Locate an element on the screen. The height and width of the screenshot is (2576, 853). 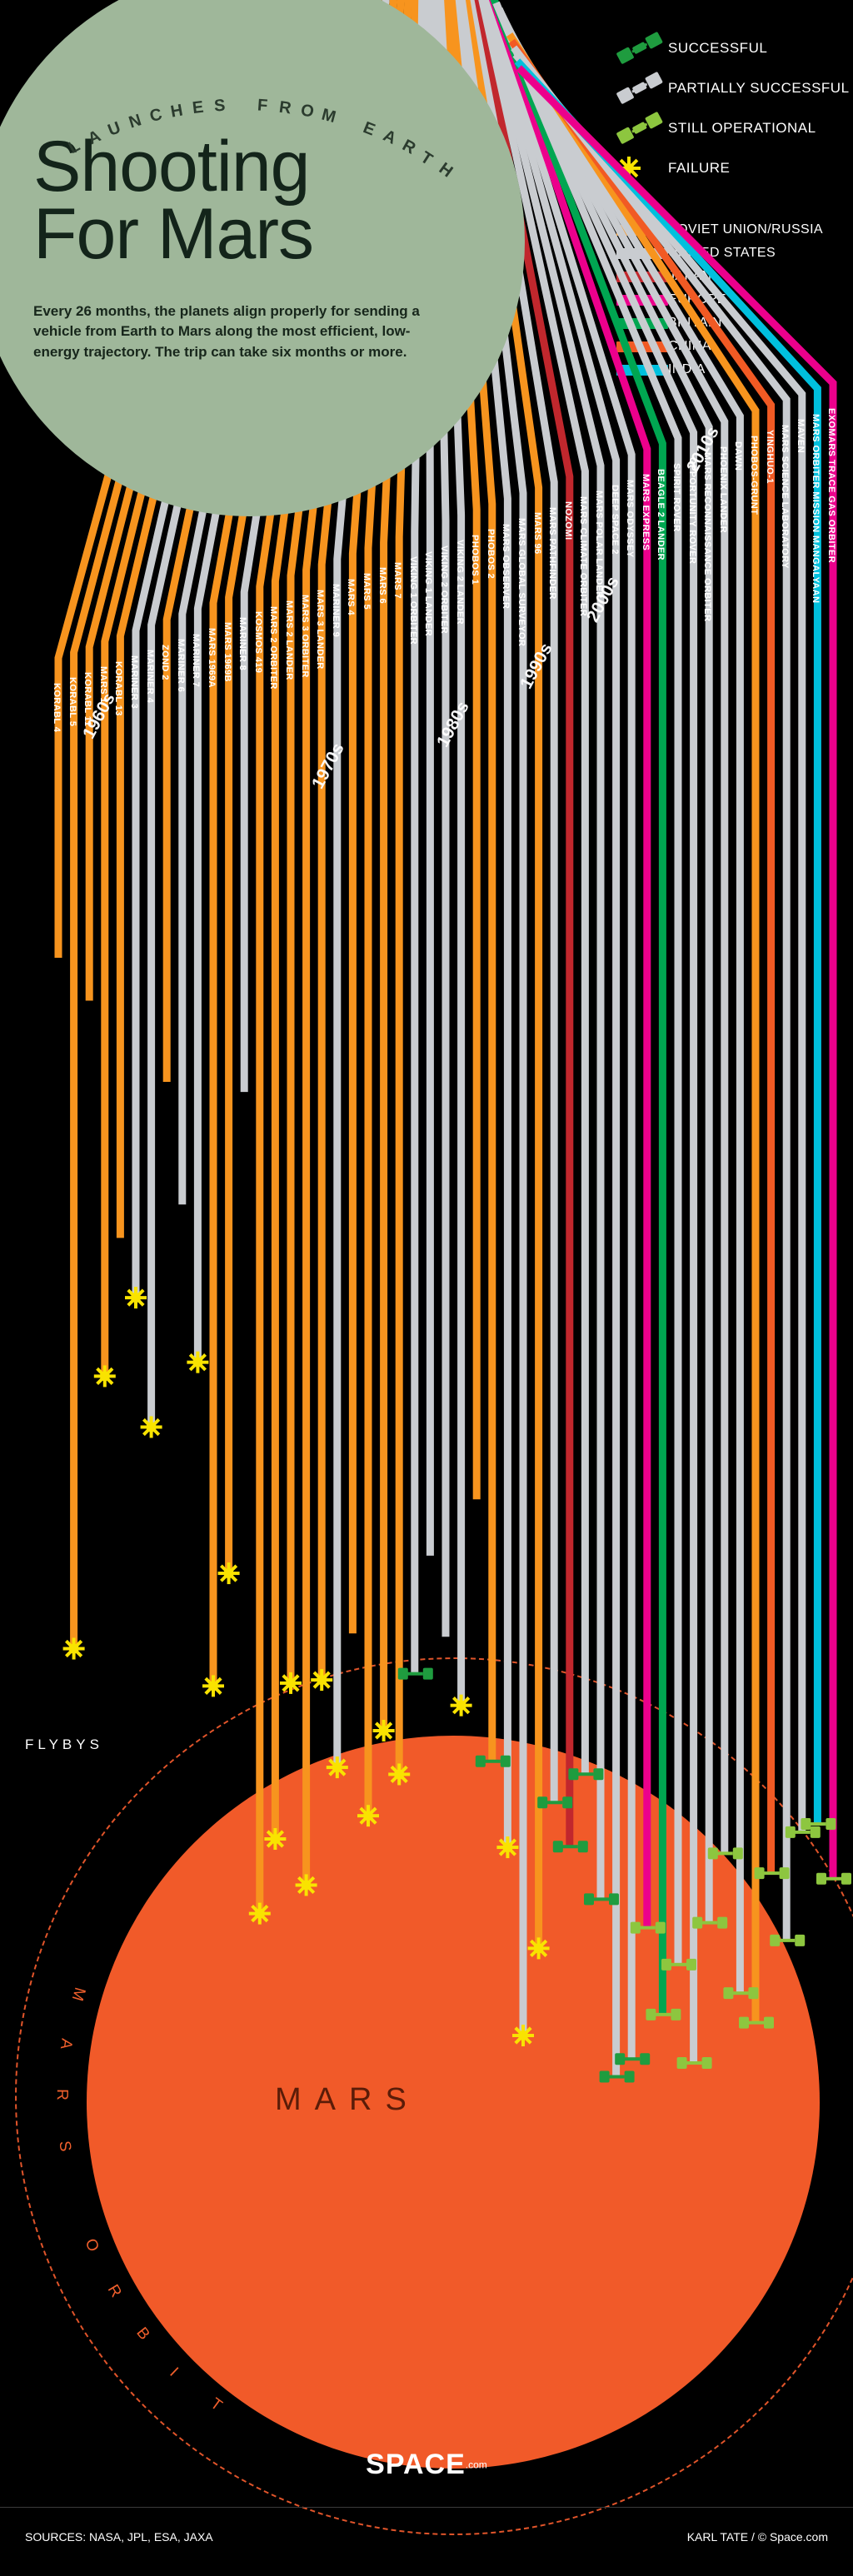
mission-label: MARINER 6 is located at coordinates (180, 666).